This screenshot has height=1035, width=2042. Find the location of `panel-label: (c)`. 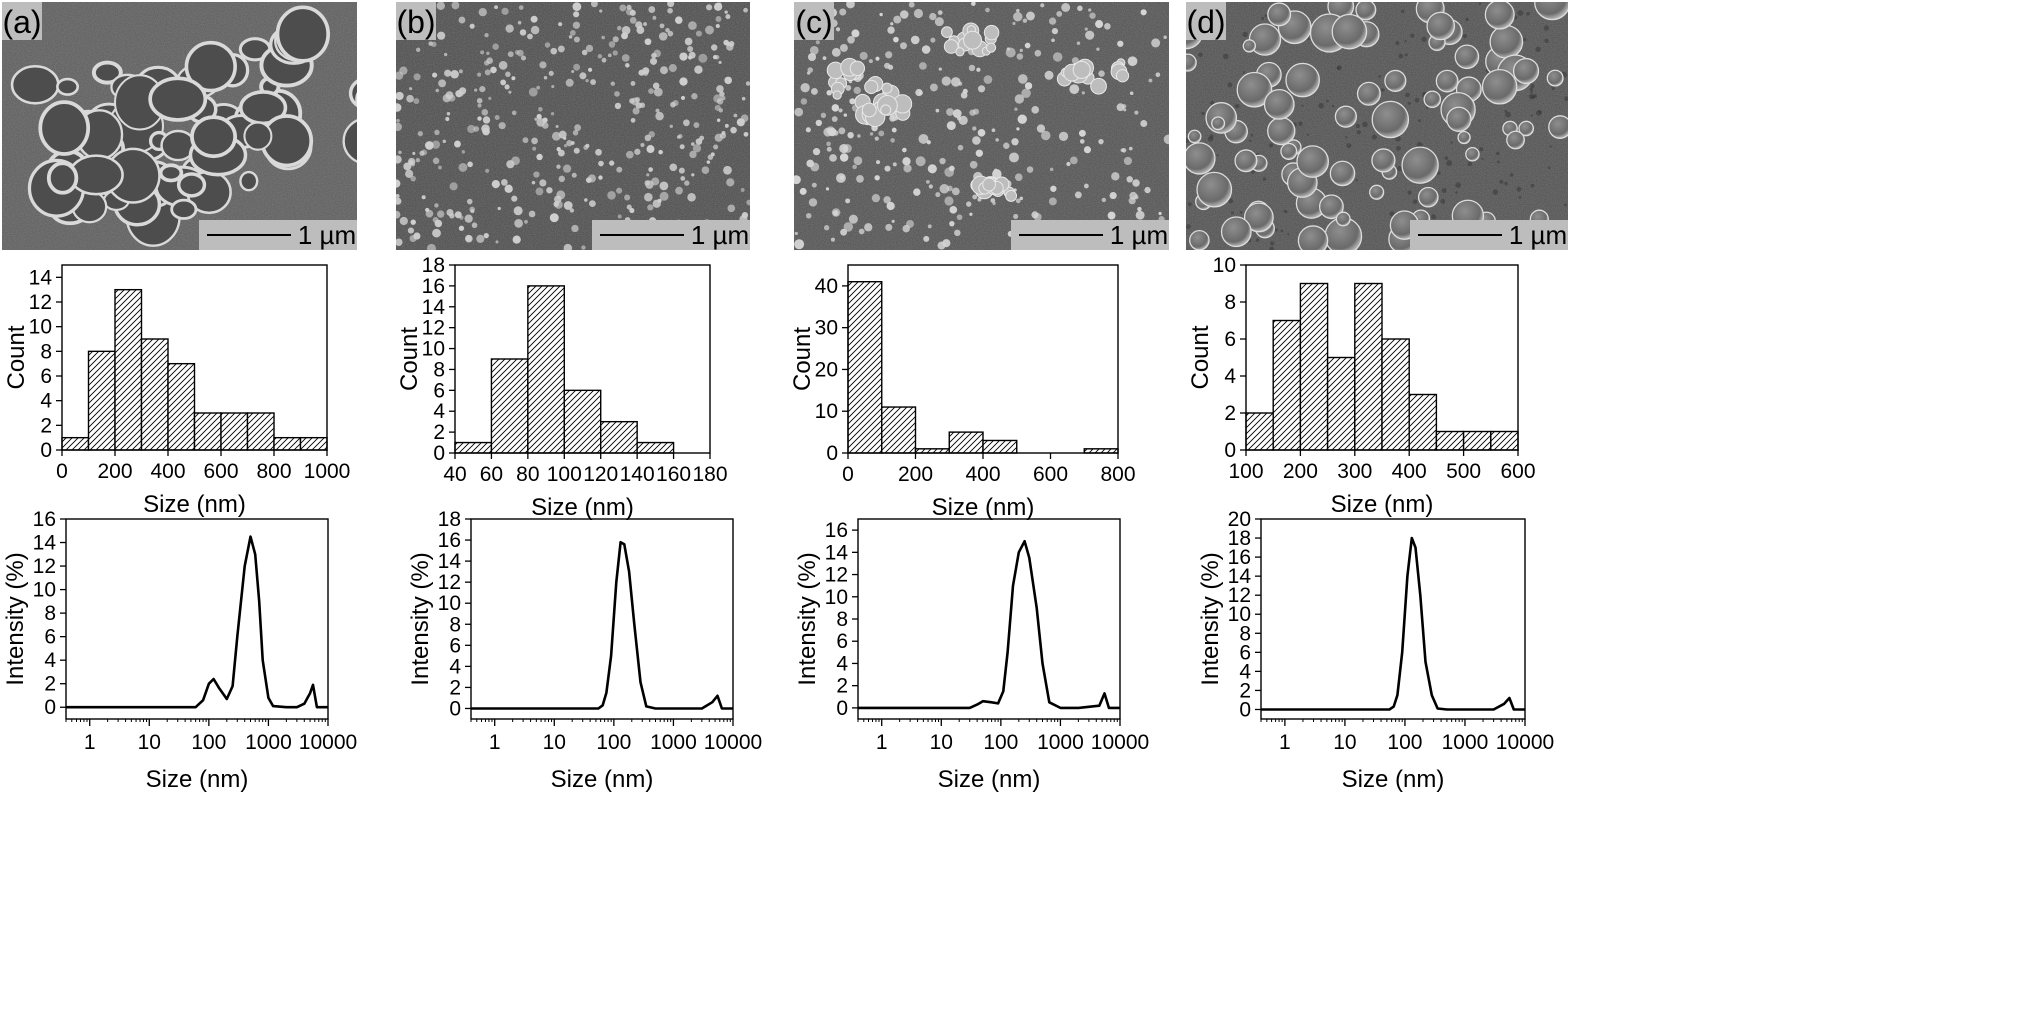

panel-label: (c) is located at coordinates (814, 21).